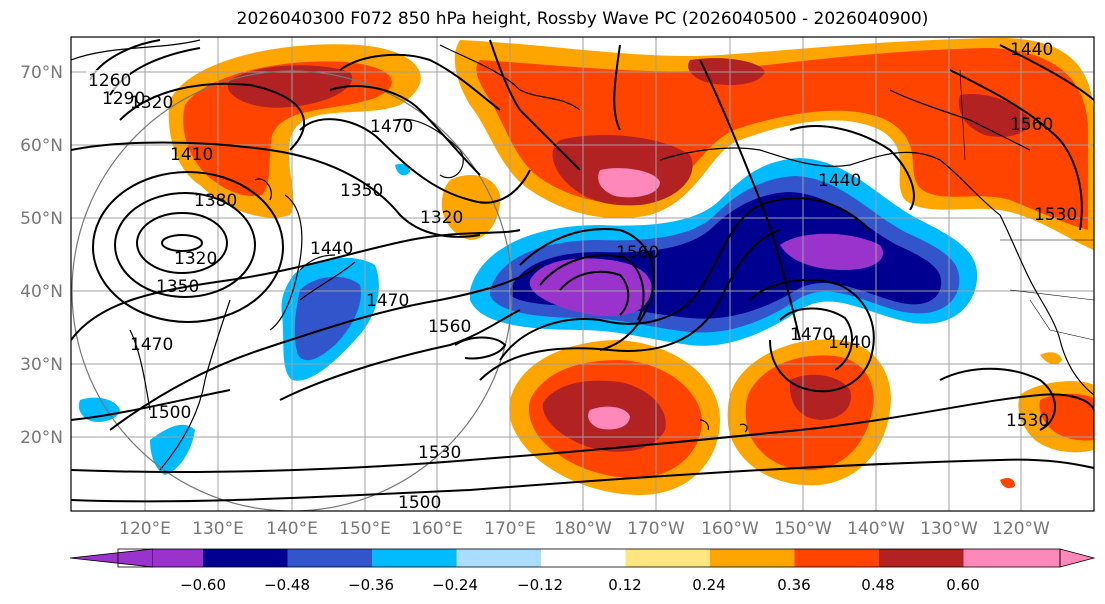 The height and width of the screenshot is (604, 1105). I want to click on lon-label: 130°E, so click(218, 529).